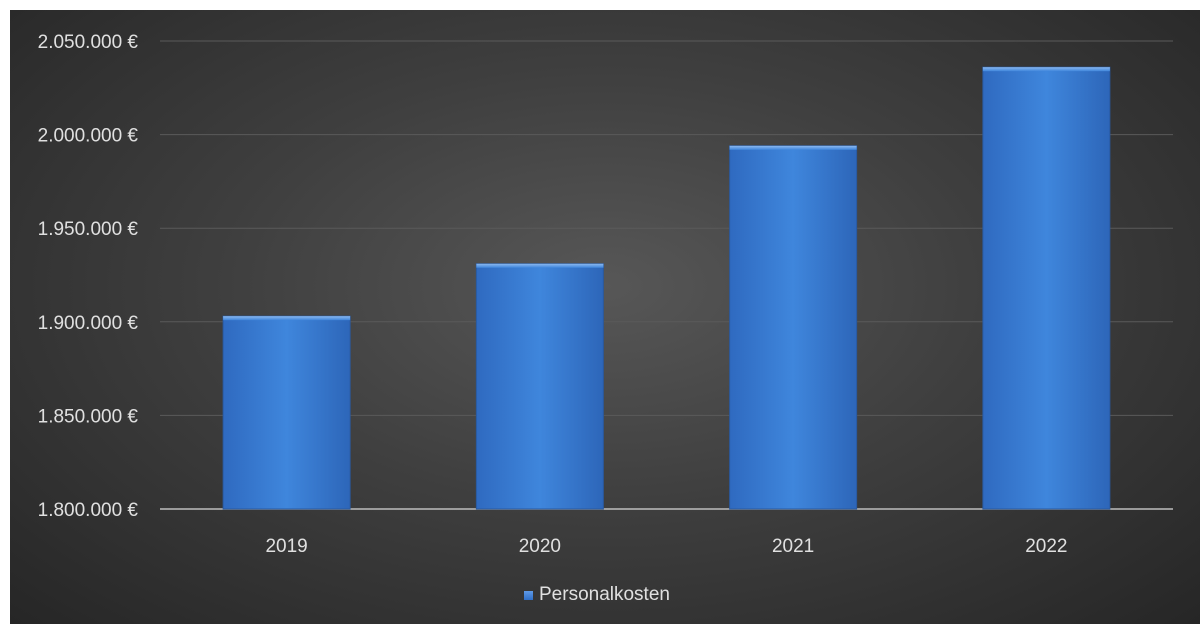  I want to click on legend-label-personalkosten: Personalkosten, so click(604, 594).